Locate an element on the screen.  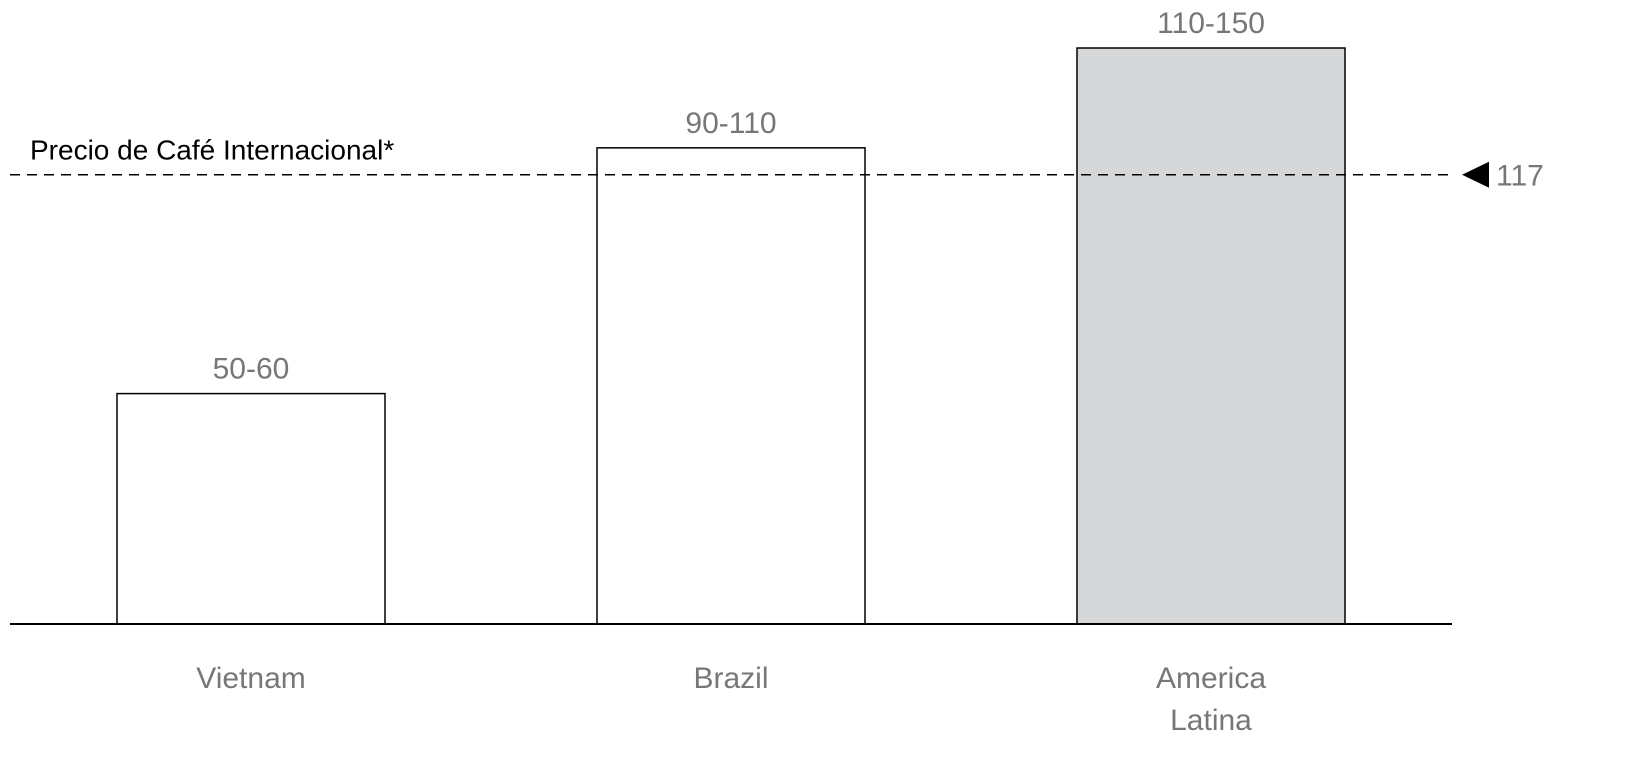
category-label-line: America is located at coordinates (1211, 678).